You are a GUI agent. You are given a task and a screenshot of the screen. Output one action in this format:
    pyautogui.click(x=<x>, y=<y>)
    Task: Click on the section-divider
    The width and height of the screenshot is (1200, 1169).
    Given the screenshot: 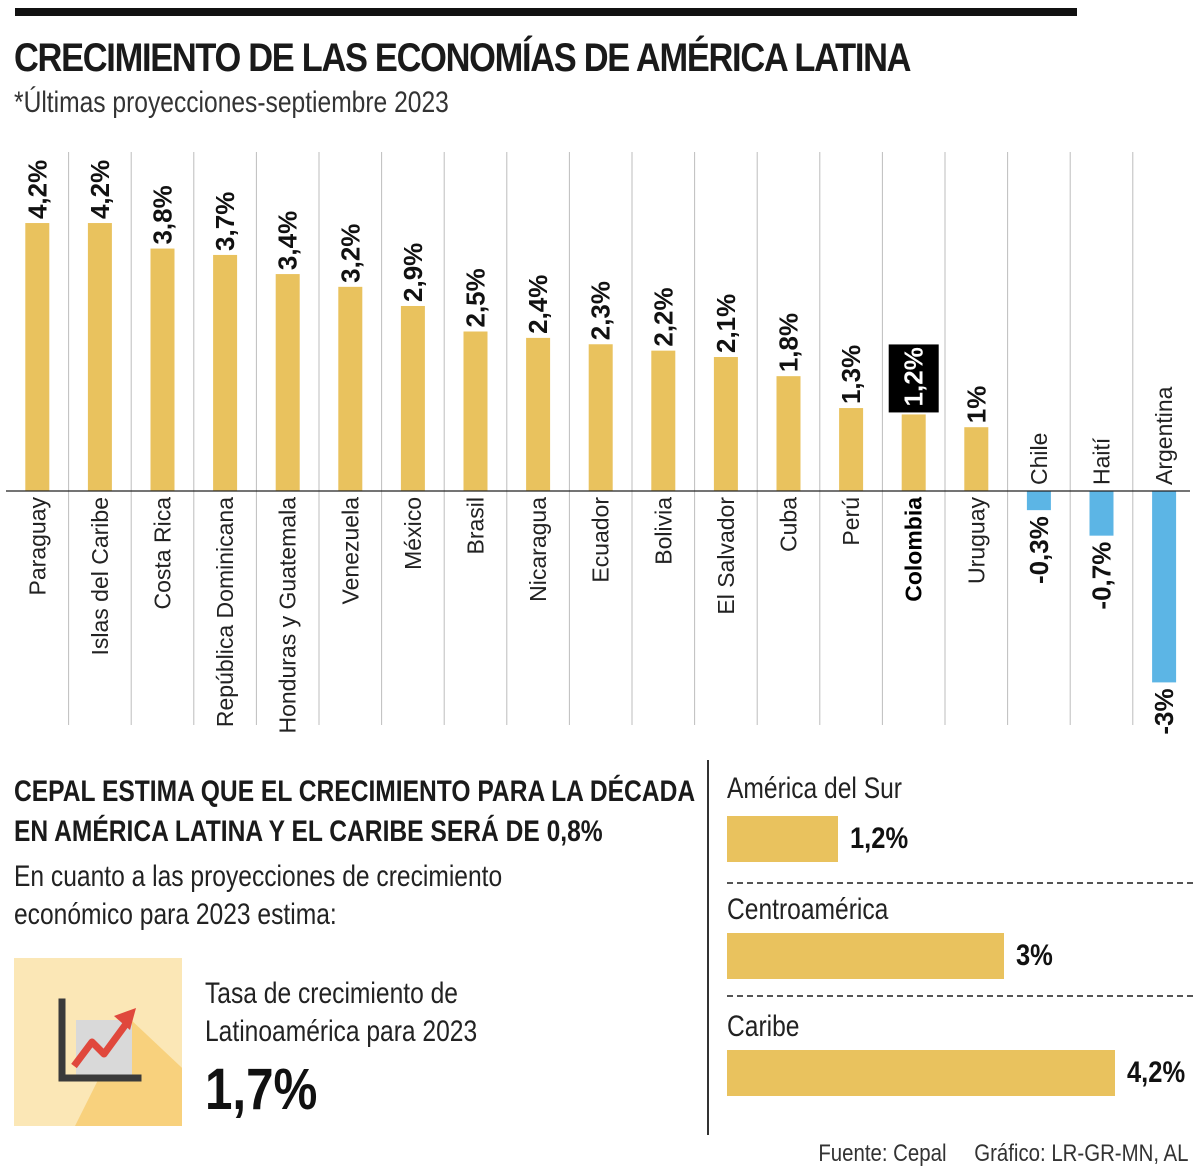 What is the action you would take?
    pyautogui.click(x=708, y=947)
    